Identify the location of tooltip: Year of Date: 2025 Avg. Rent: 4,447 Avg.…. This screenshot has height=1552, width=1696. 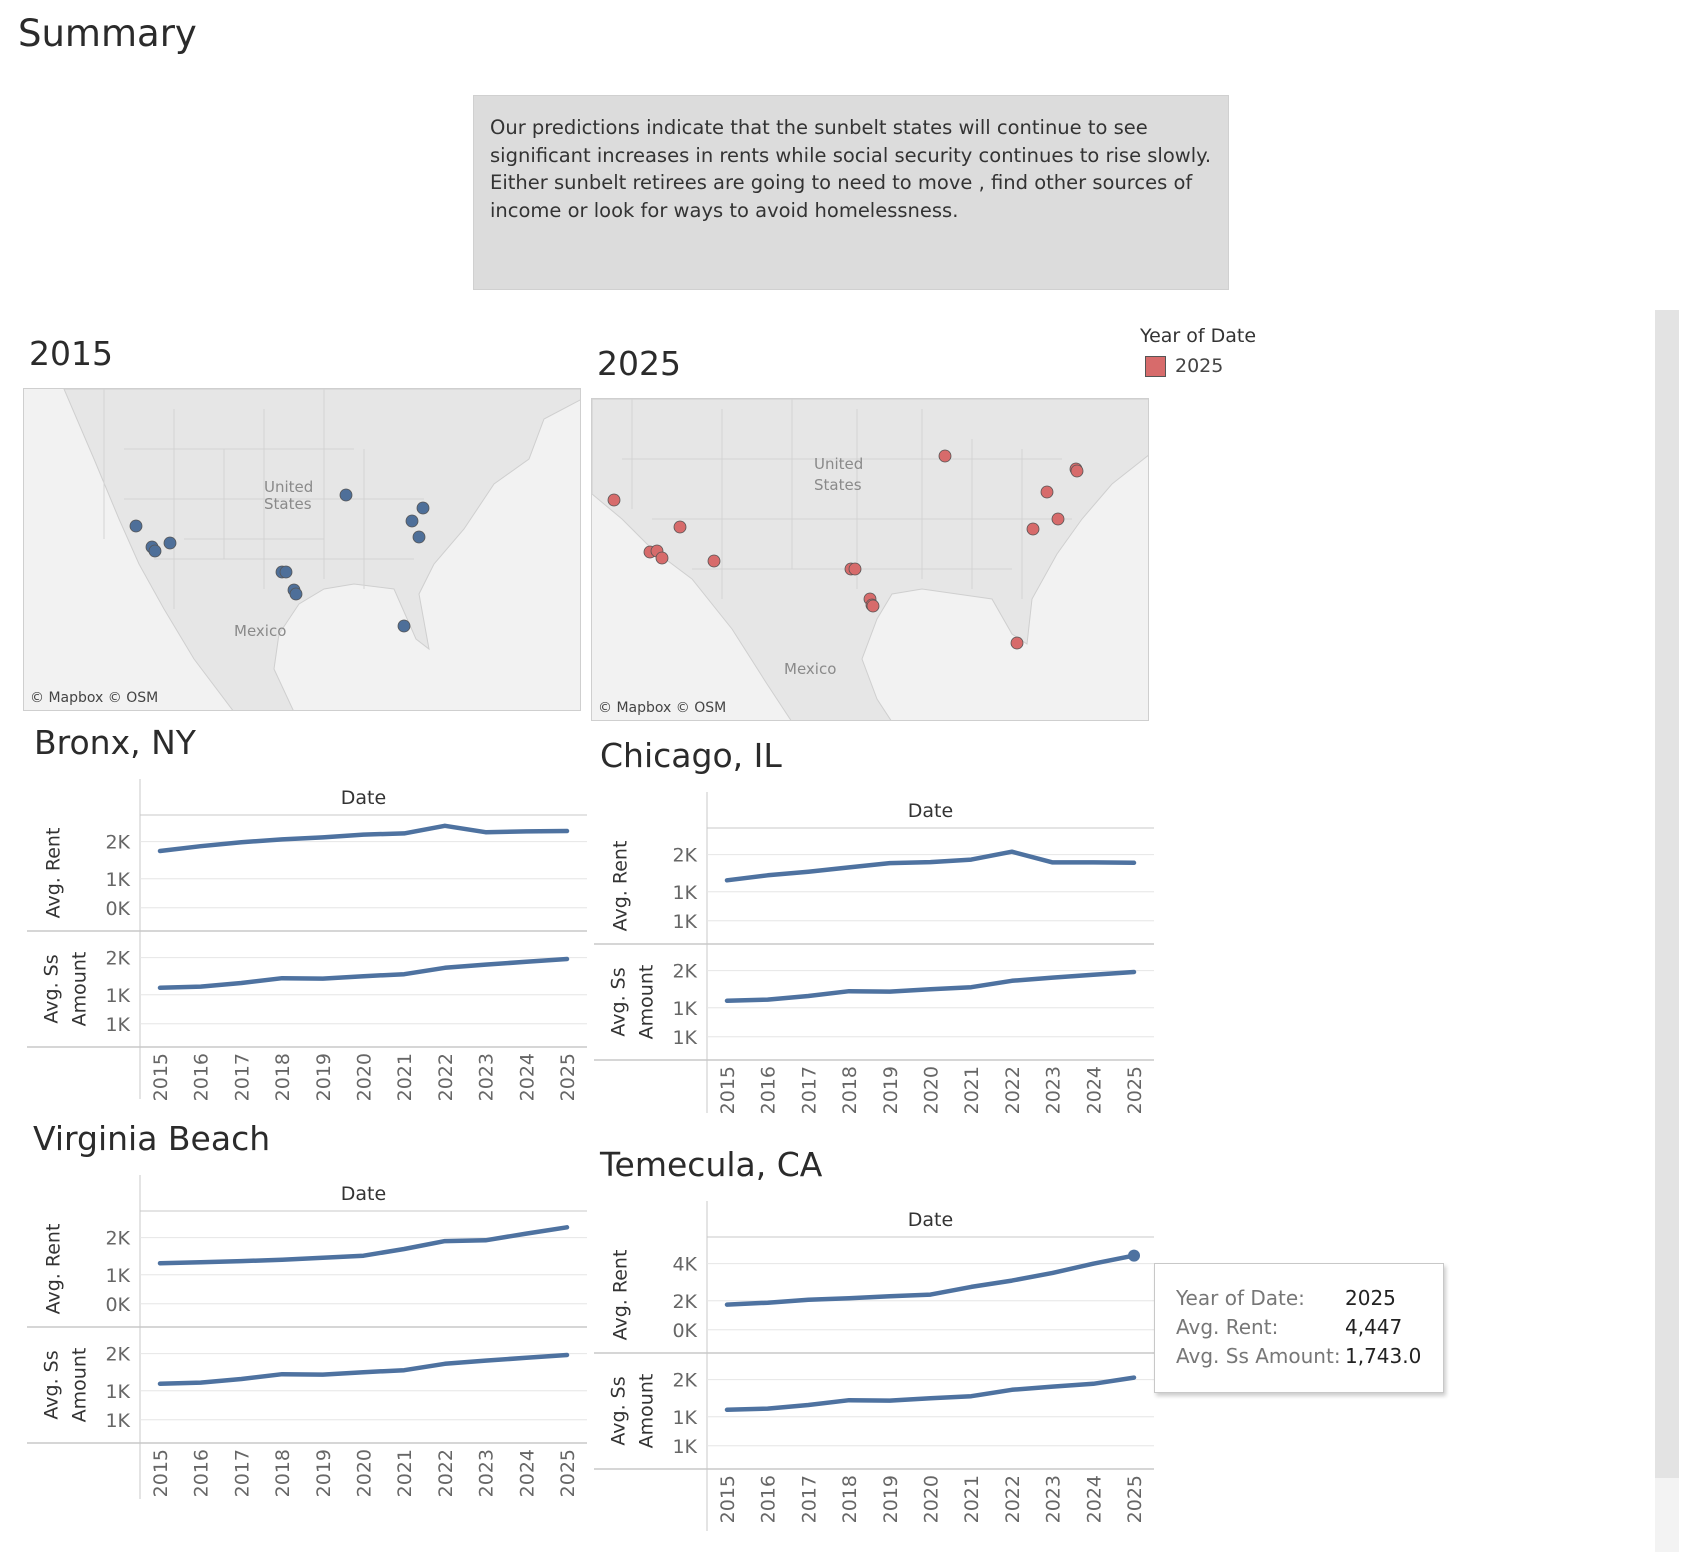
(1299, 1328).